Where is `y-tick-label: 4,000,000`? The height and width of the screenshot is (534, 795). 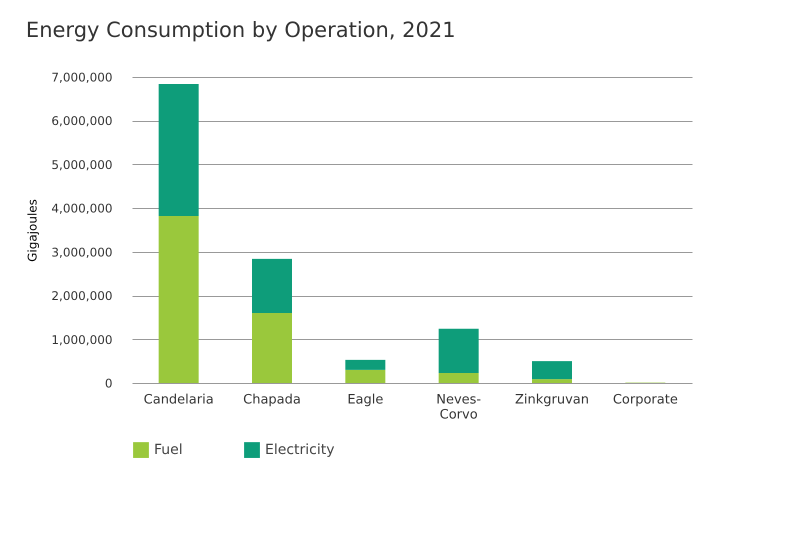
y-tick-label: 4,000,000 is located at coordinates (81, 209).